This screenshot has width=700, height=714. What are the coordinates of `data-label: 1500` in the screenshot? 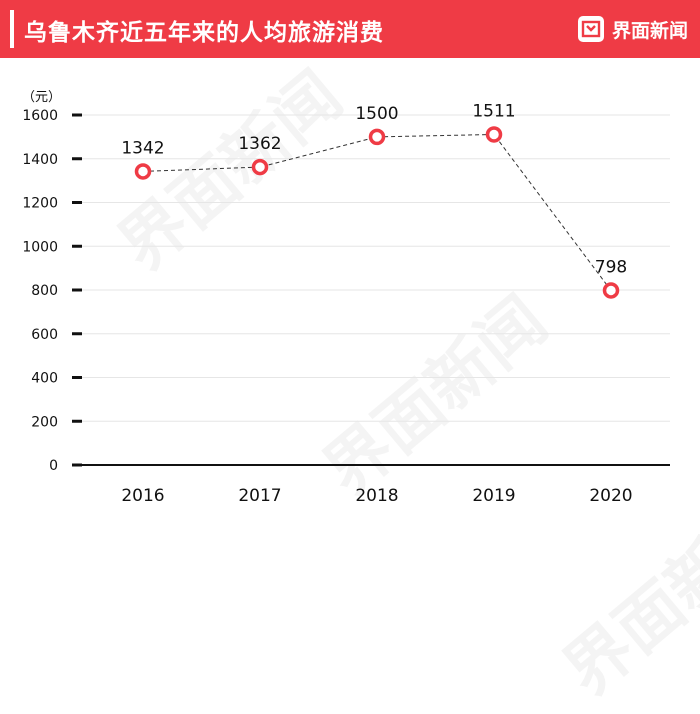 It's located at (376, 114).